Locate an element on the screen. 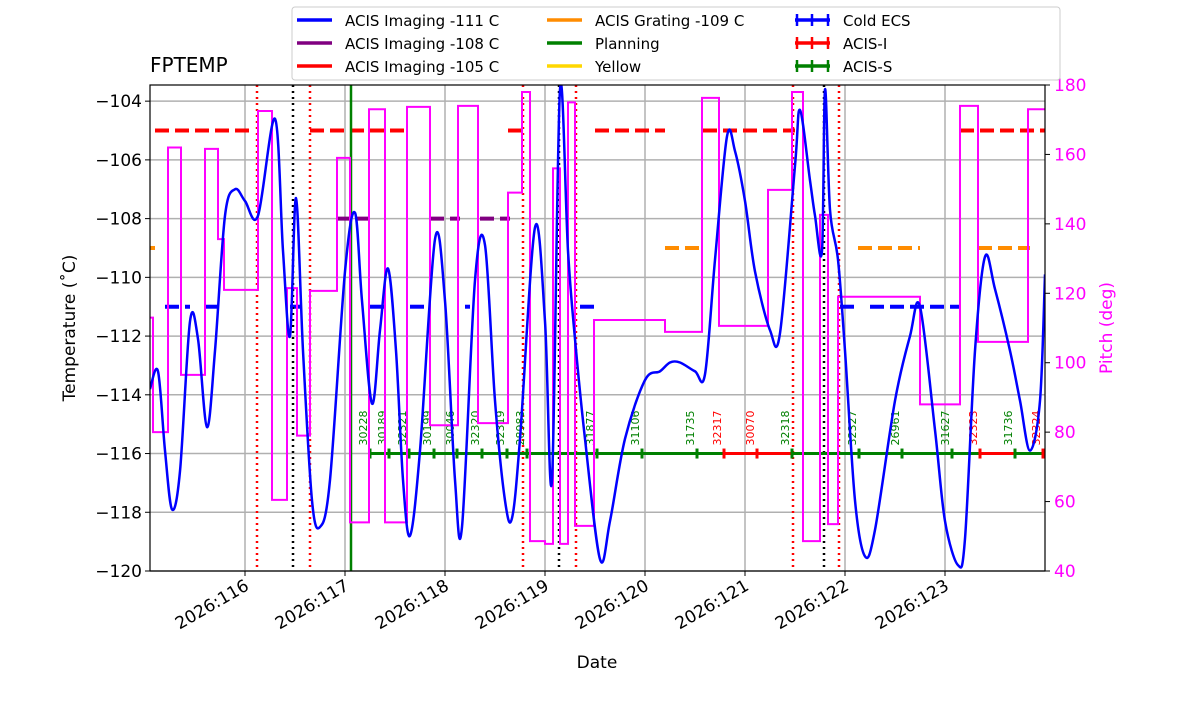 This screenshot has height=714, width=1200. x-tick-label: 2026:121 is located at coordinates (712, 605).